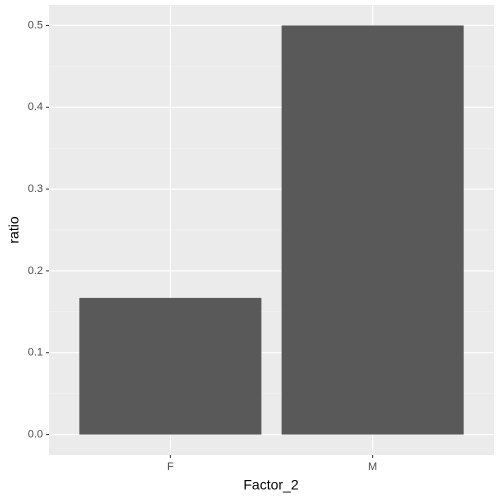 The image size is (500, 500). Describe the element at coordinates (35, 271) in the screenshot. I see `y-tick-label: 0.2` at that location.